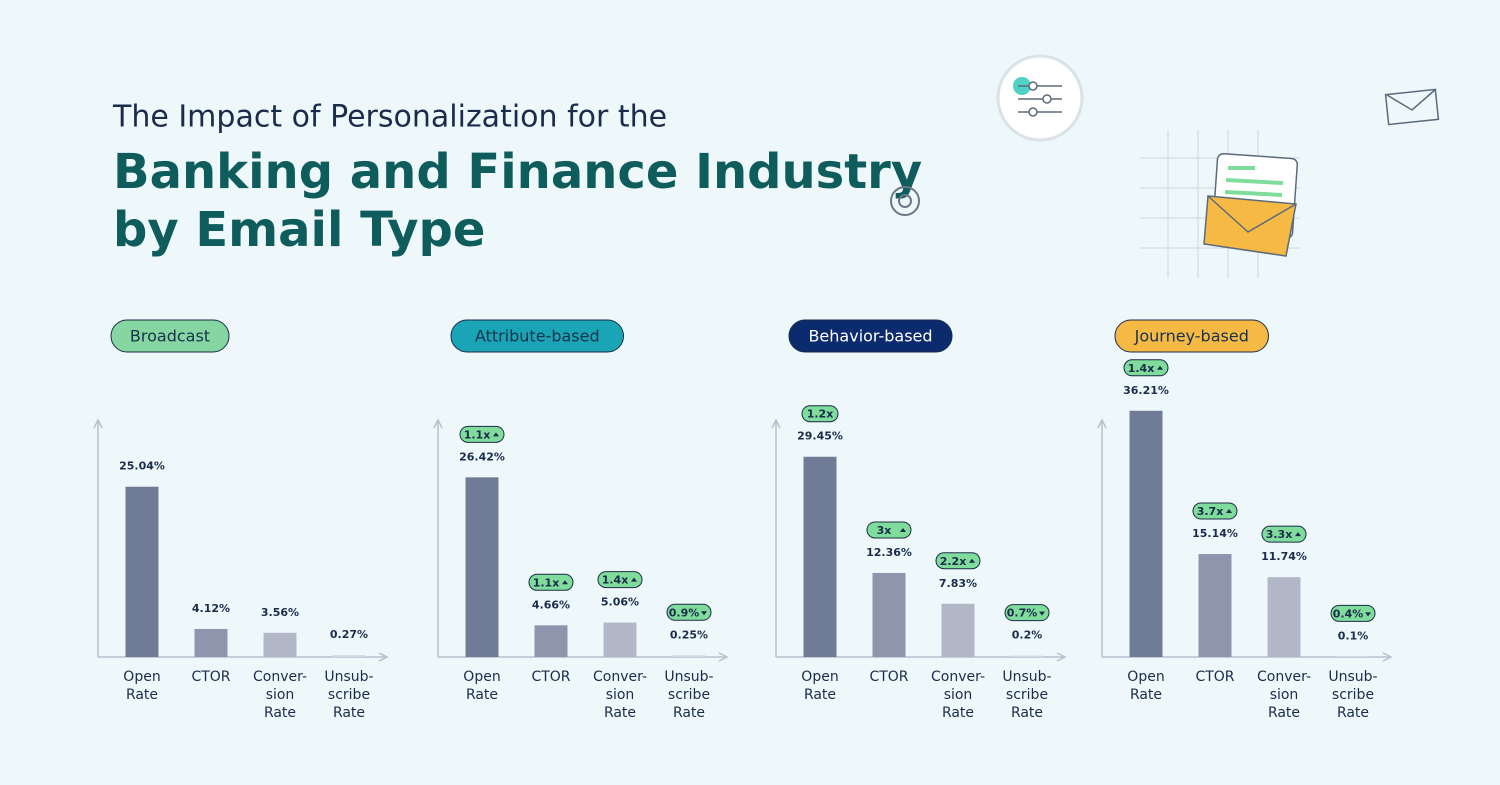  What do you see at coordinates (211, 608) in the screenshot?
I see `value-label: 4.12%` at bounding box center [211, 608].